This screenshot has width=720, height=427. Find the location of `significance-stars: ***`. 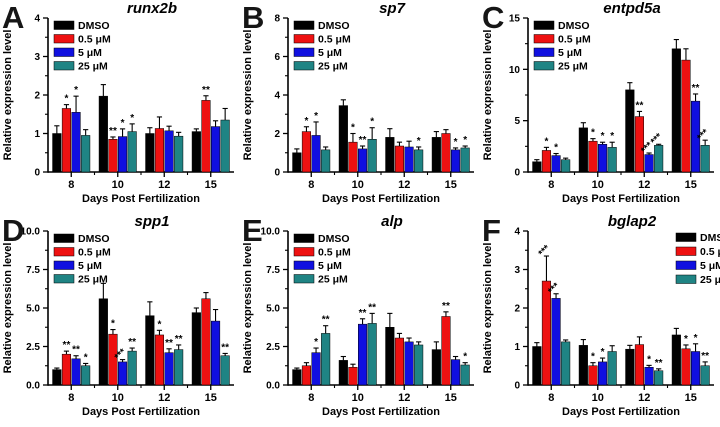

significance-stars: *** is located at coordinates (545, 251).